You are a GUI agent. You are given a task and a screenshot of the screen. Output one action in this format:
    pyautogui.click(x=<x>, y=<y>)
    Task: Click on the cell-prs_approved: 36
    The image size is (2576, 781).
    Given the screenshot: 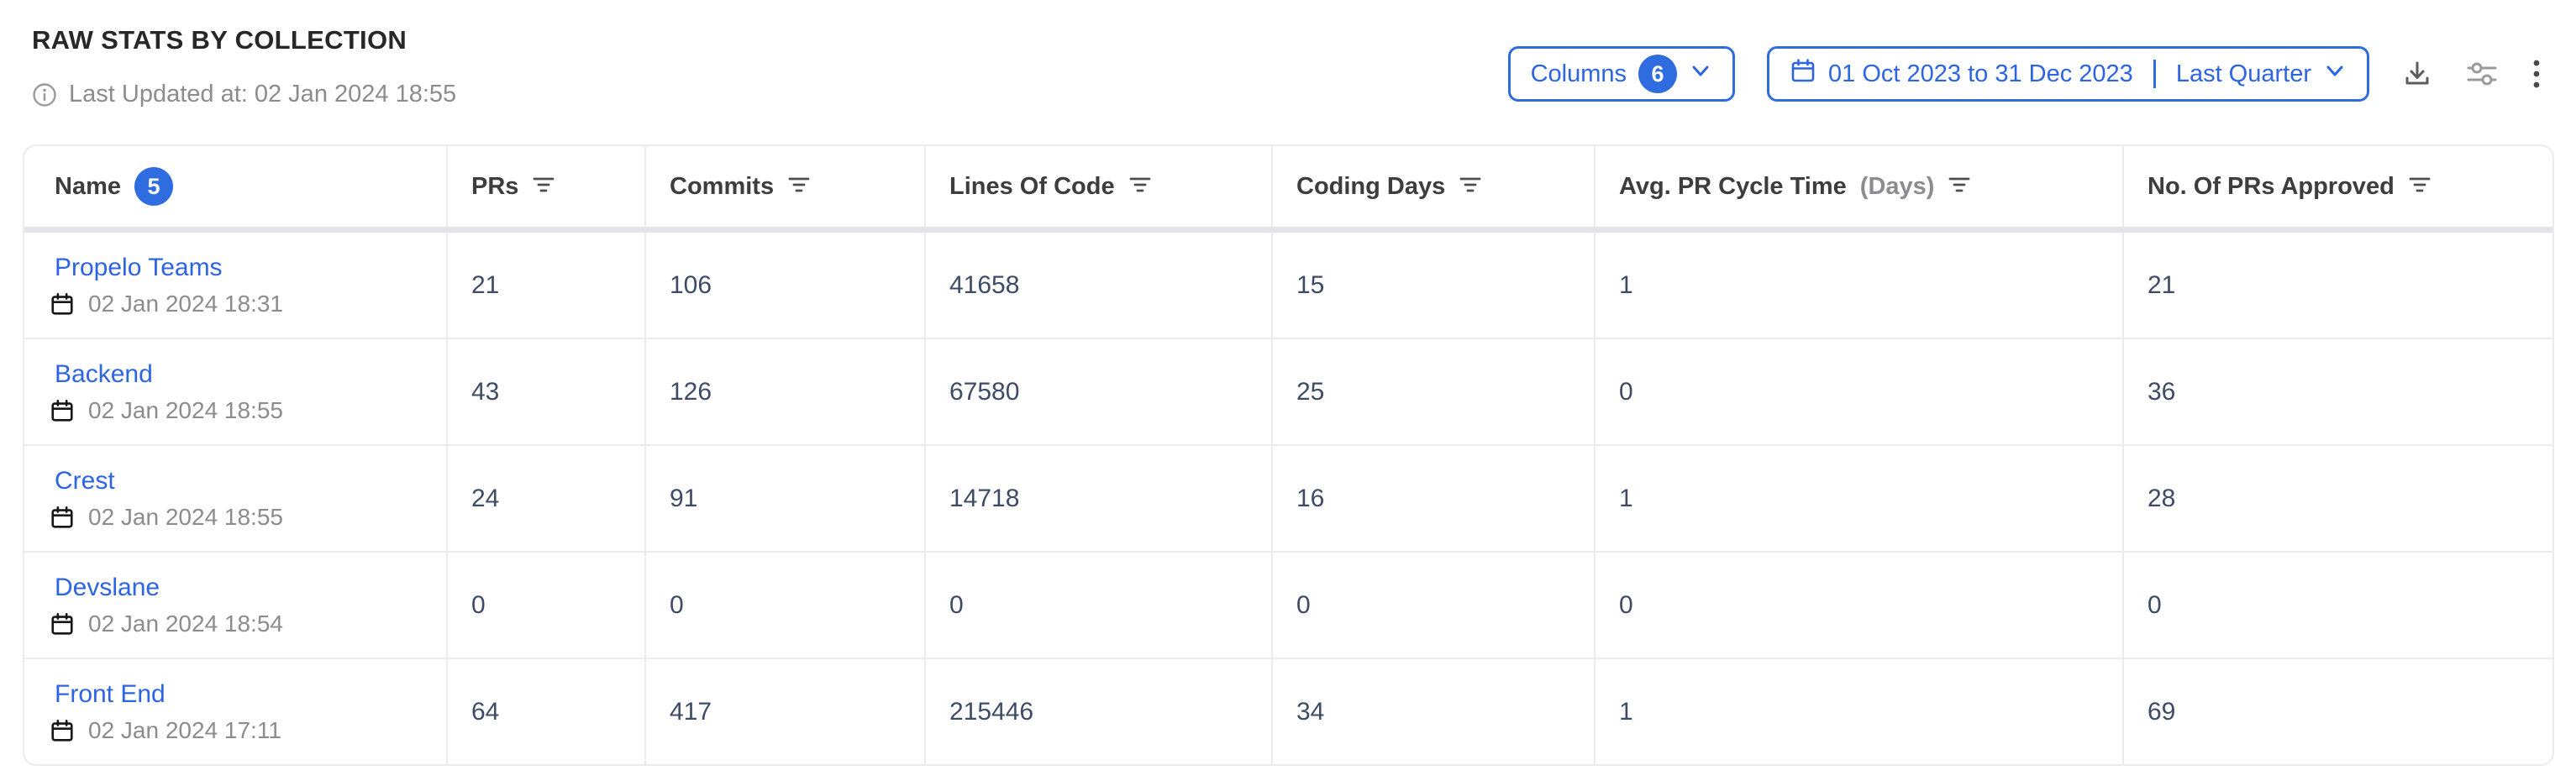 What is the action you would take?
    pyautogui.click(x=2337, y=391)
    